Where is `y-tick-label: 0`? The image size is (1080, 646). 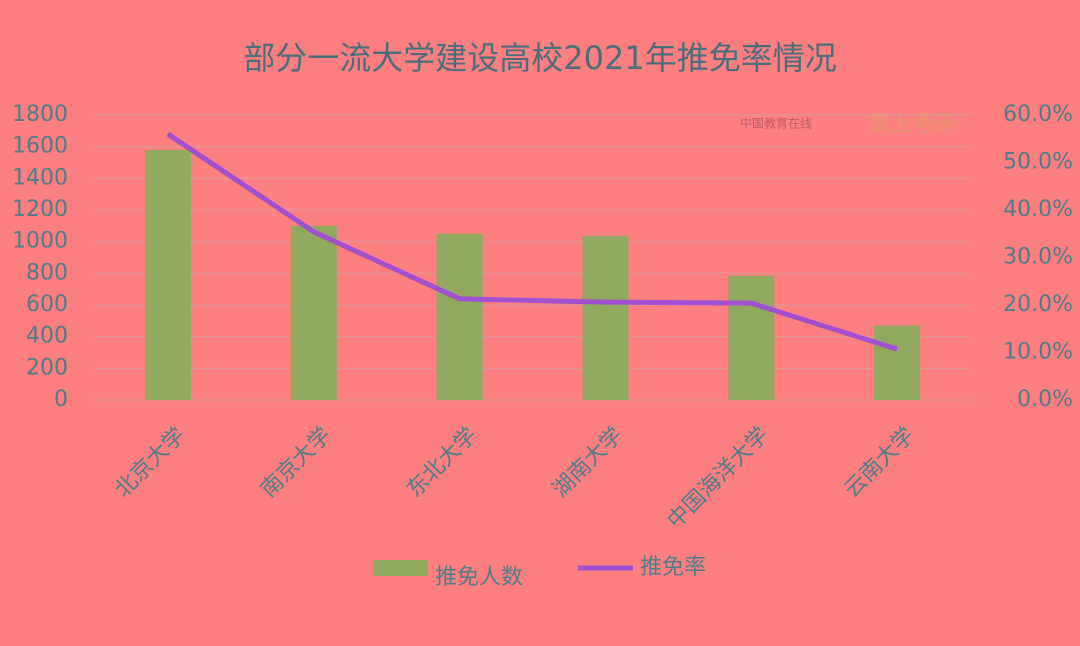 y-tick-label: 0 is located at coordinates (61, 399).